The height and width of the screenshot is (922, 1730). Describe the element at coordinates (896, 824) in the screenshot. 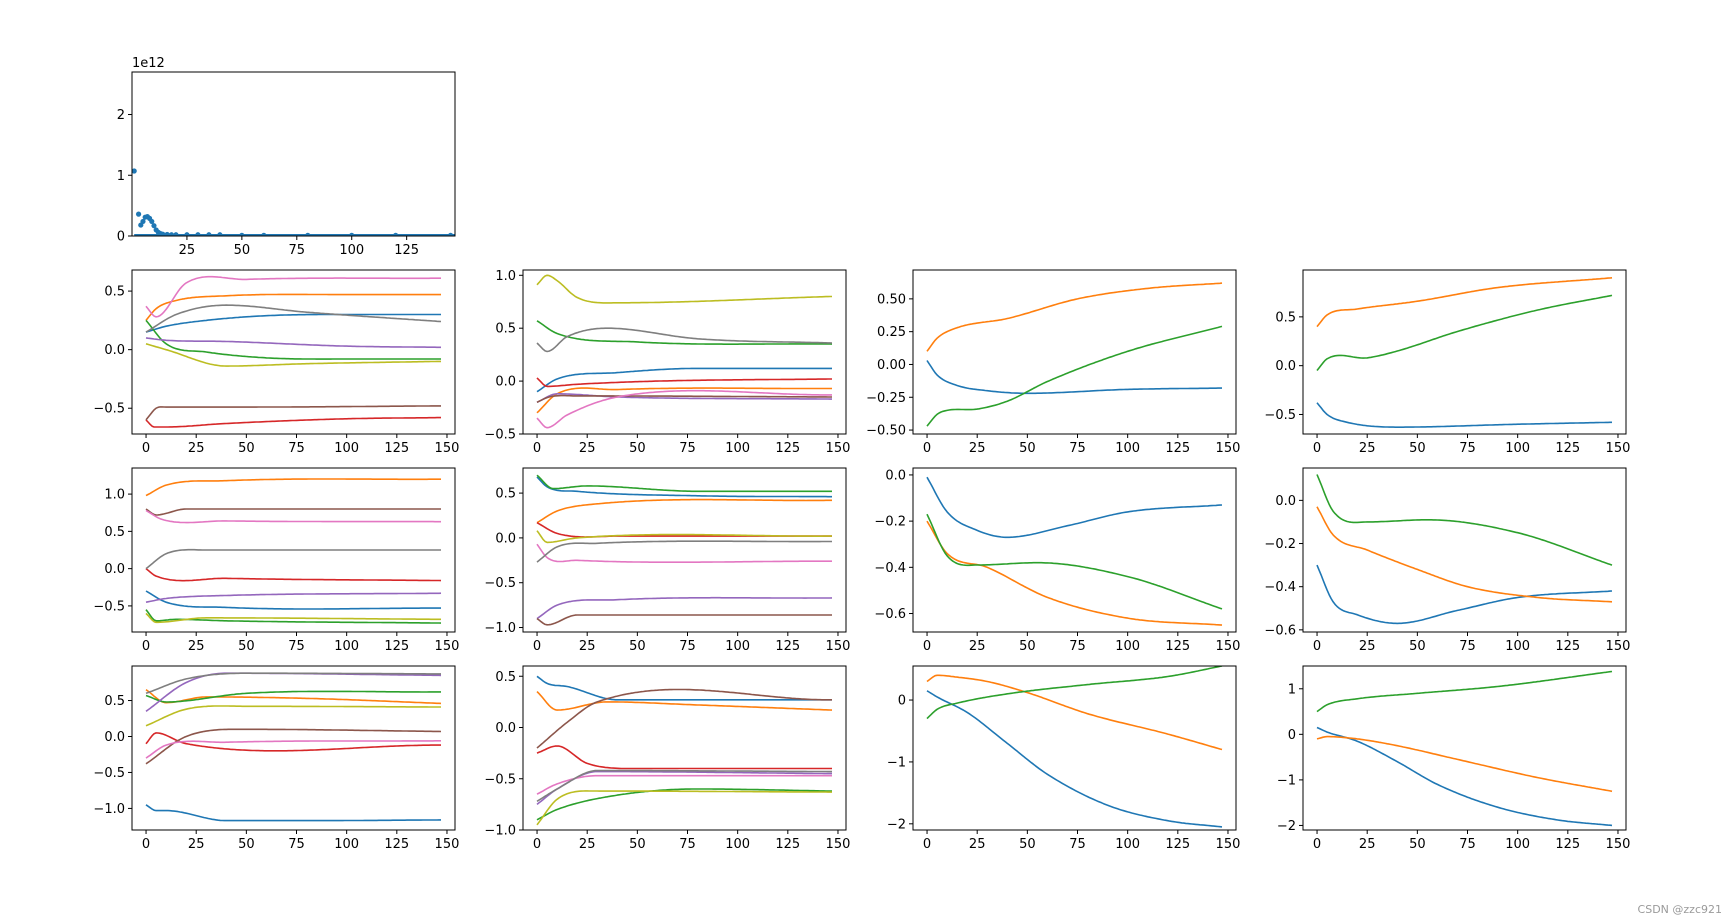

I see `y-tick-label: −2` at that location.